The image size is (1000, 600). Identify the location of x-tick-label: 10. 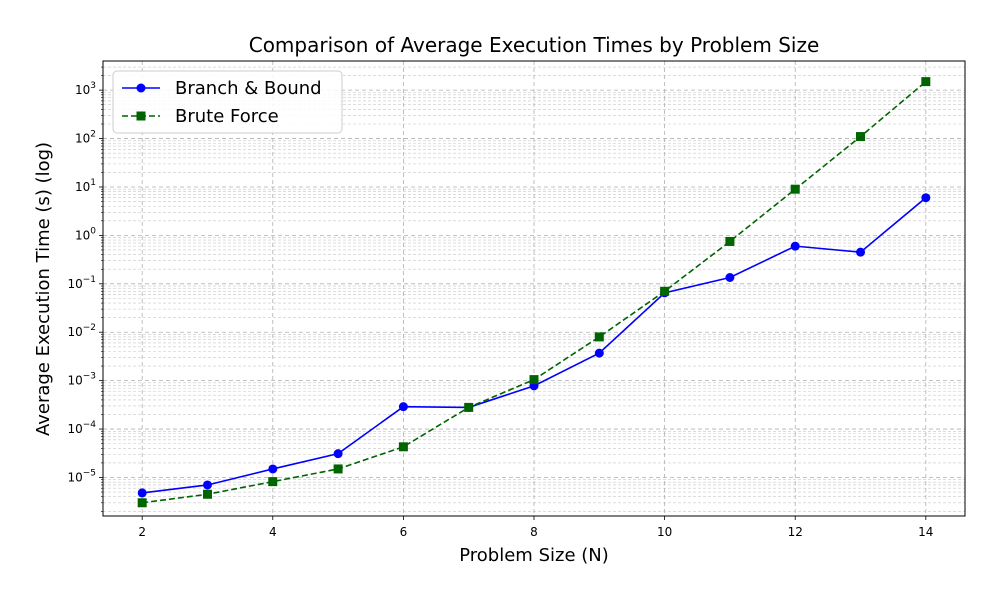
(664, 532).